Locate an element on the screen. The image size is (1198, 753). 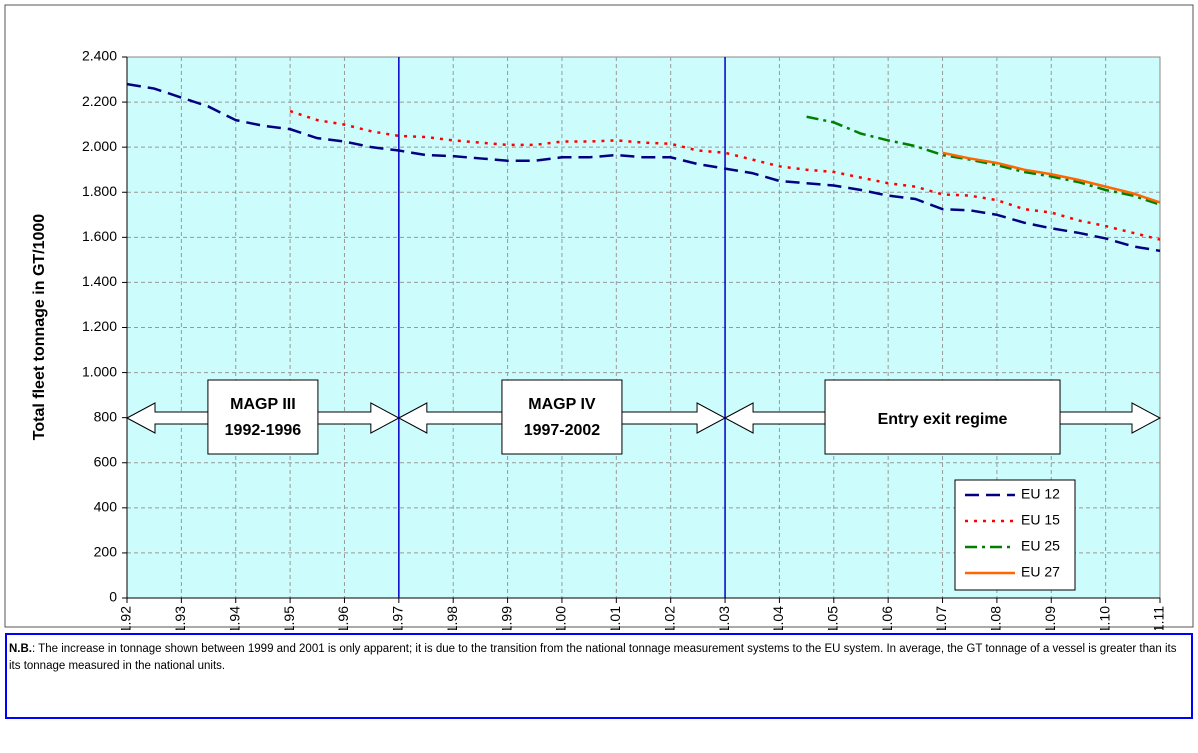
legend-label: EU 27 is located at coordinates (1040, 572).